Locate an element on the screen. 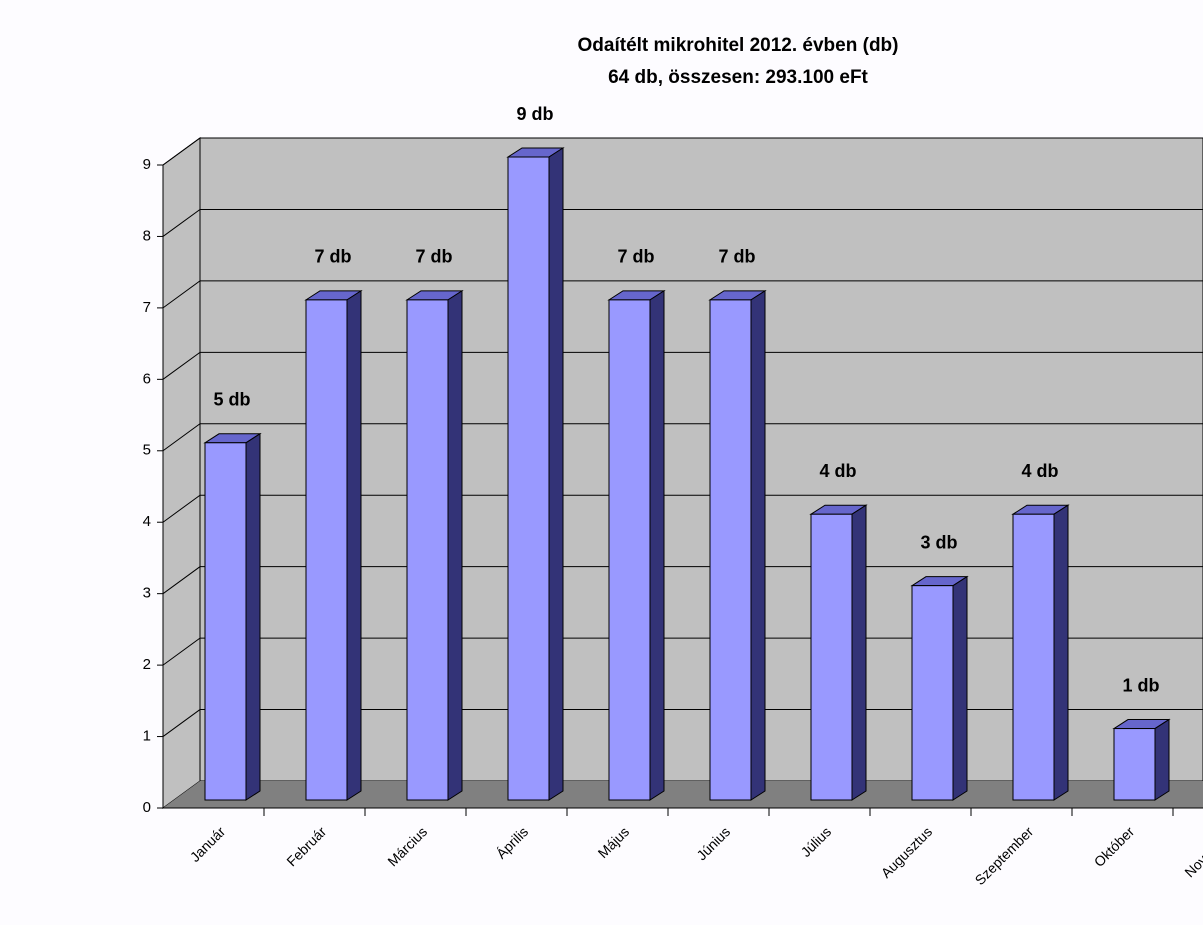  x-tick-label: Szeptember is located at coordinates (1004, 855).